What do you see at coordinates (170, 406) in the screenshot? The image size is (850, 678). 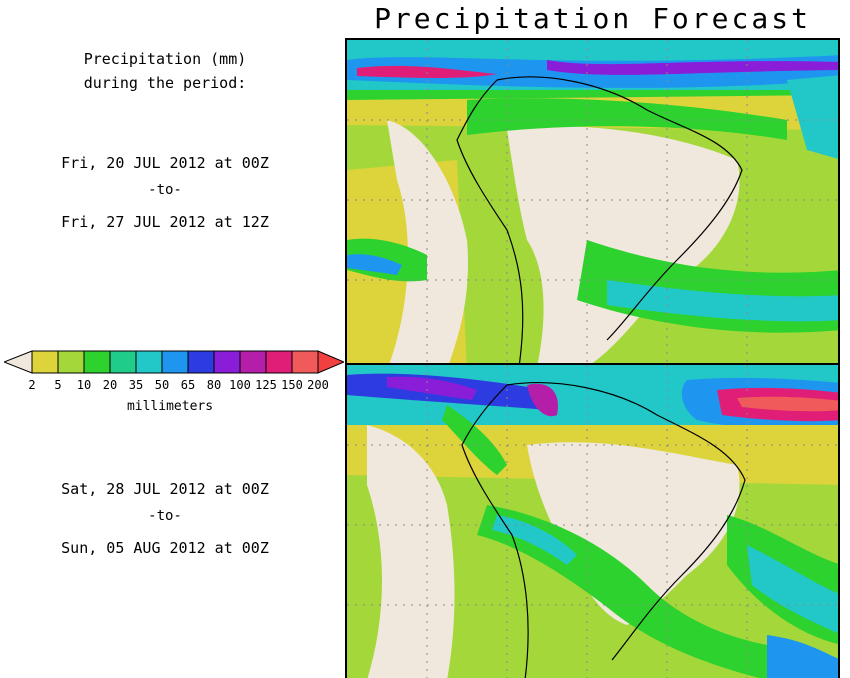 I see `legend-units: millimeters` at bounding box center [170, 406].